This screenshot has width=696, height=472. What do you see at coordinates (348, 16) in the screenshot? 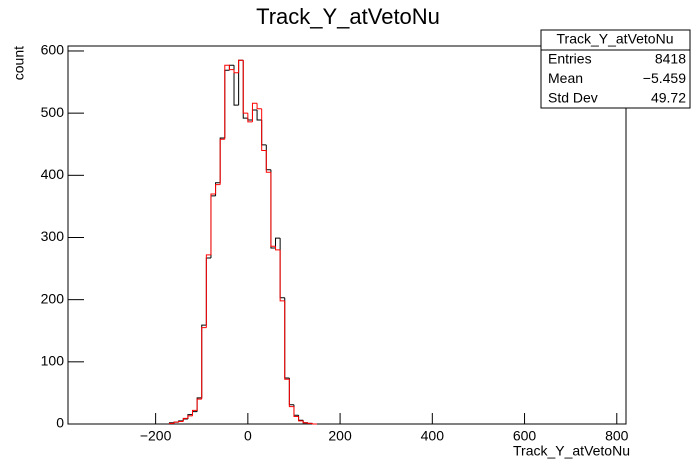
I see `chart-title: Track_Y_atVetoNu` at bounding box center [348, 16].